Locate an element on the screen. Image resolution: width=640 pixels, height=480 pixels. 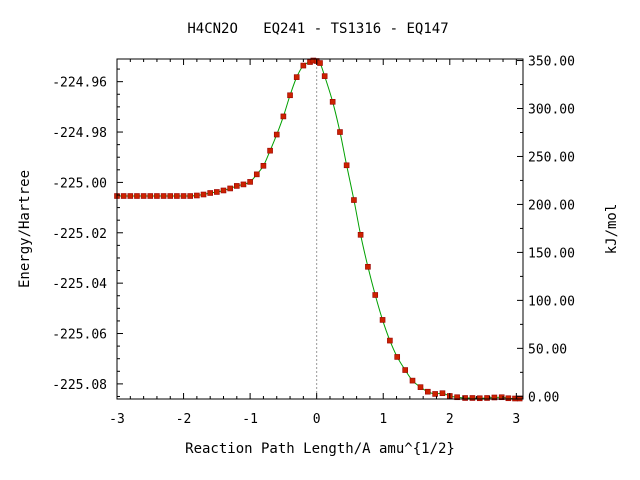
y2-tick-label: 0.00 is located at coordinates (543, 397).